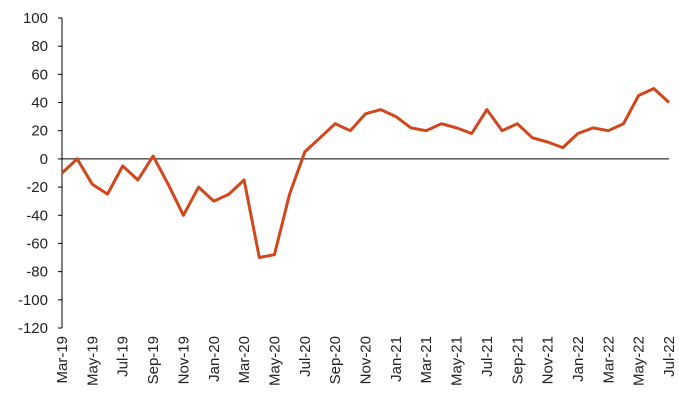 Image resolution: width=679 pixels, height=398 pixels. Describe the element at coordinates (487, 356) in the screenshot. I see `x-tick-label: Jul-21` at that location.